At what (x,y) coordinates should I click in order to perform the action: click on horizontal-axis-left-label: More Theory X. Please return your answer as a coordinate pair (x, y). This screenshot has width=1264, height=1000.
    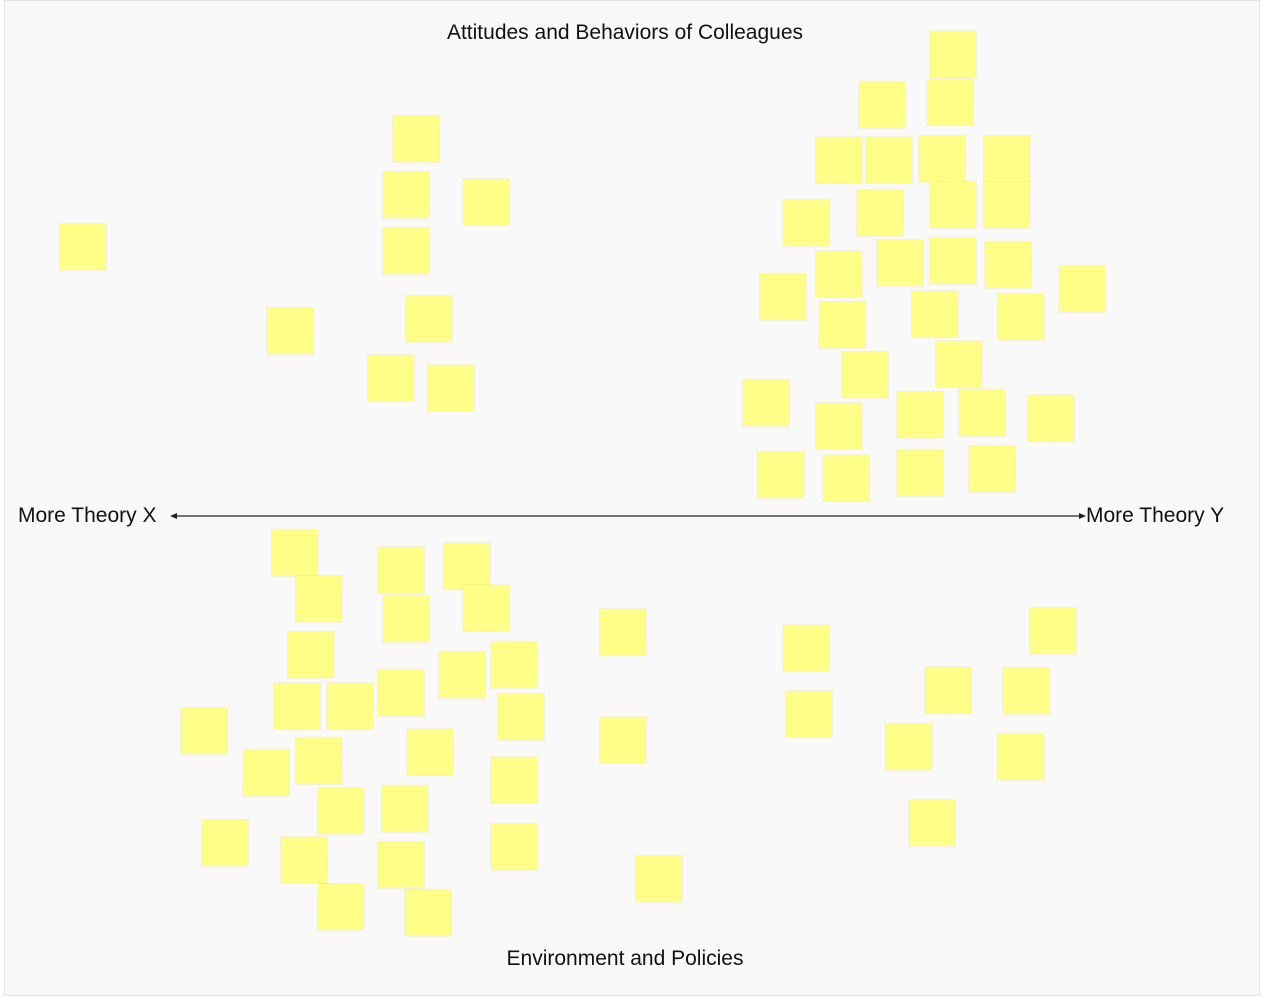
    Looking at the image, I should click on (87, 515).